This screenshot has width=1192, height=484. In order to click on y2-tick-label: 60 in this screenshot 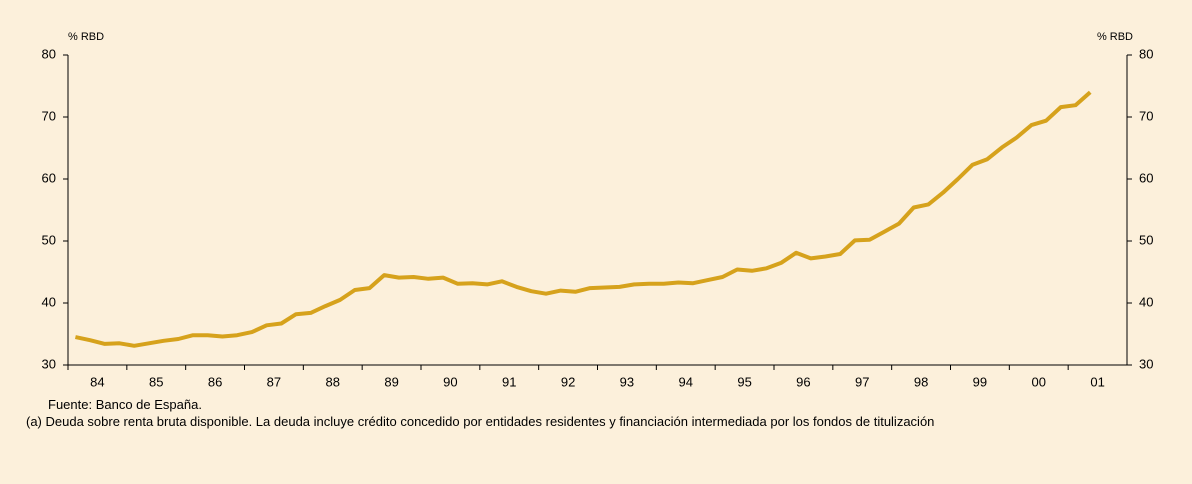, I will do `click(1146, 177)`.